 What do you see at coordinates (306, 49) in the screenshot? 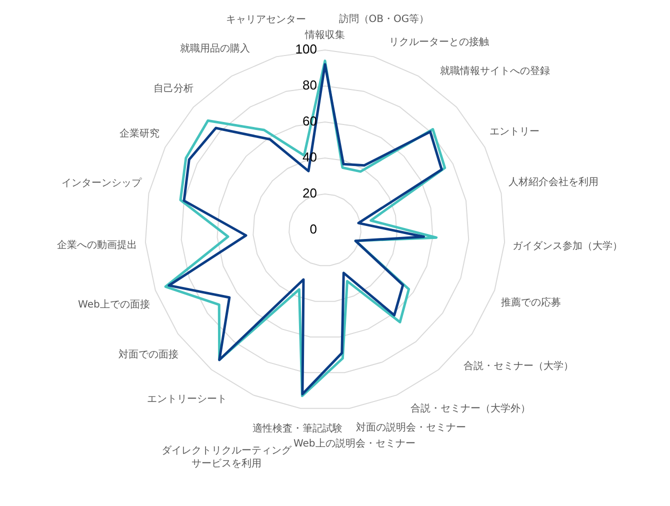
I see `y-tick-label: 100` at bounding box center [306, 49].